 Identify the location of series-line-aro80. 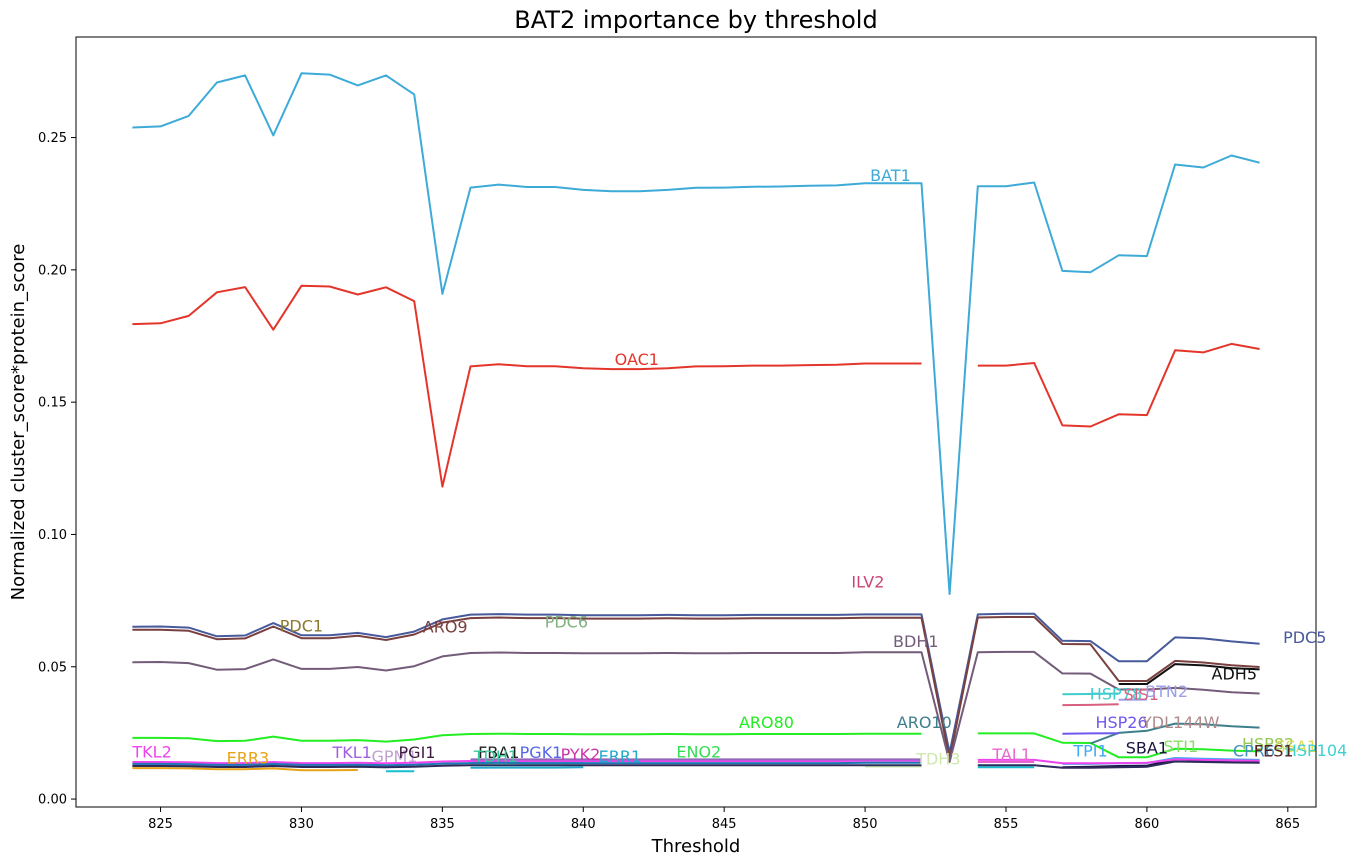
(527, 737).